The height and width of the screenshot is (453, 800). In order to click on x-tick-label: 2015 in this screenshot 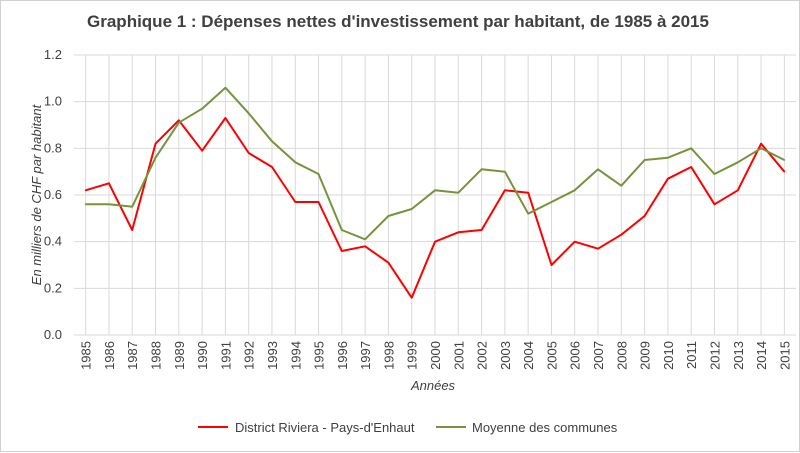, I will do `click(784, 355)`.